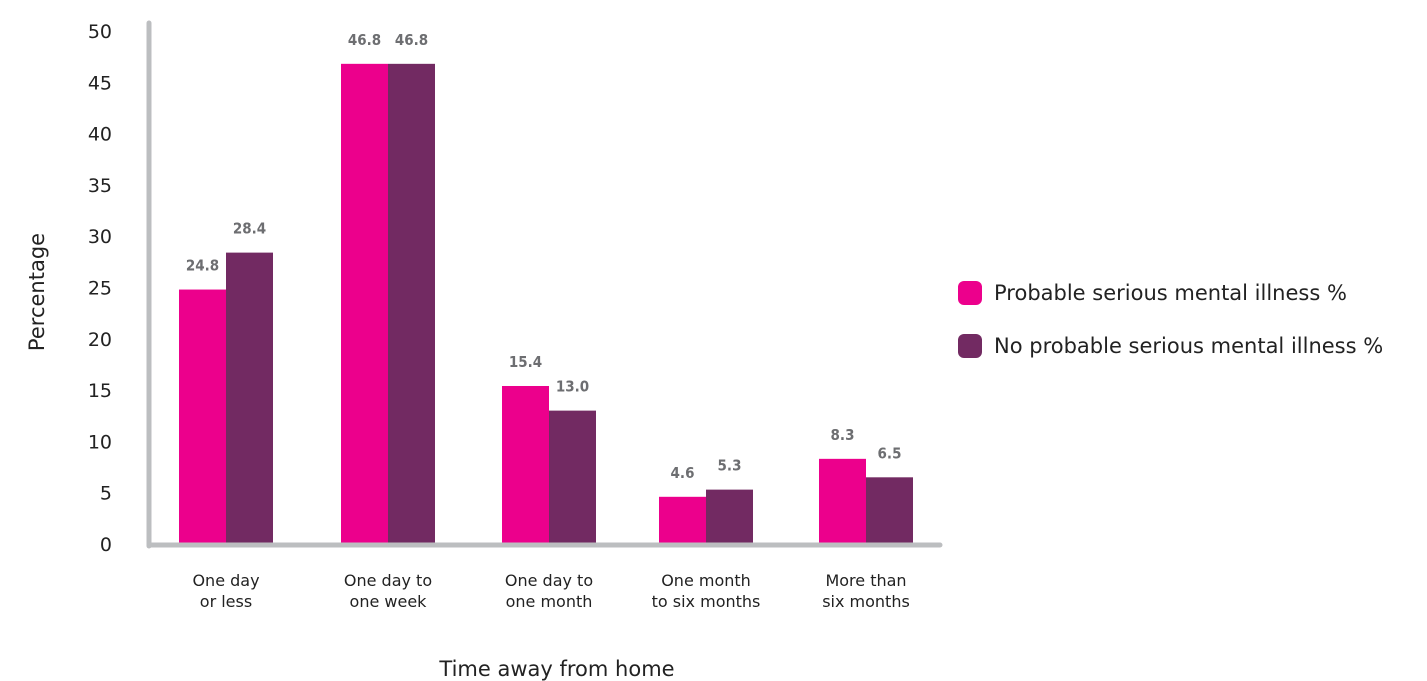 Image resolution: width=1427 pixels, height=681 pixels. I want to click on y-tick-label: 25, so click(100, 289).